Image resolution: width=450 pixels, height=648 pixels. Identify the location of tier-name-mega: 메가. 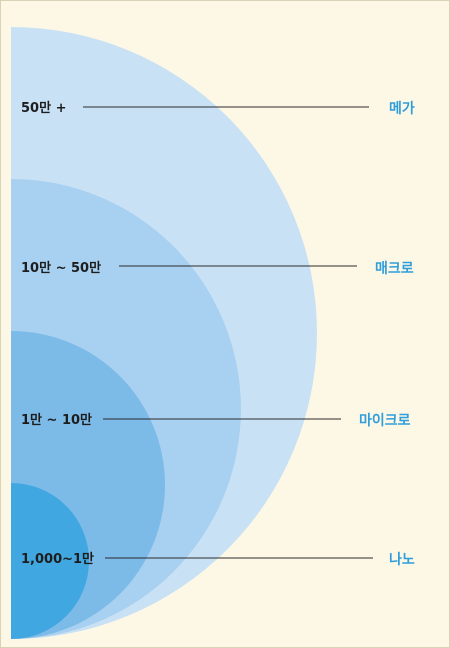
(402, 109).